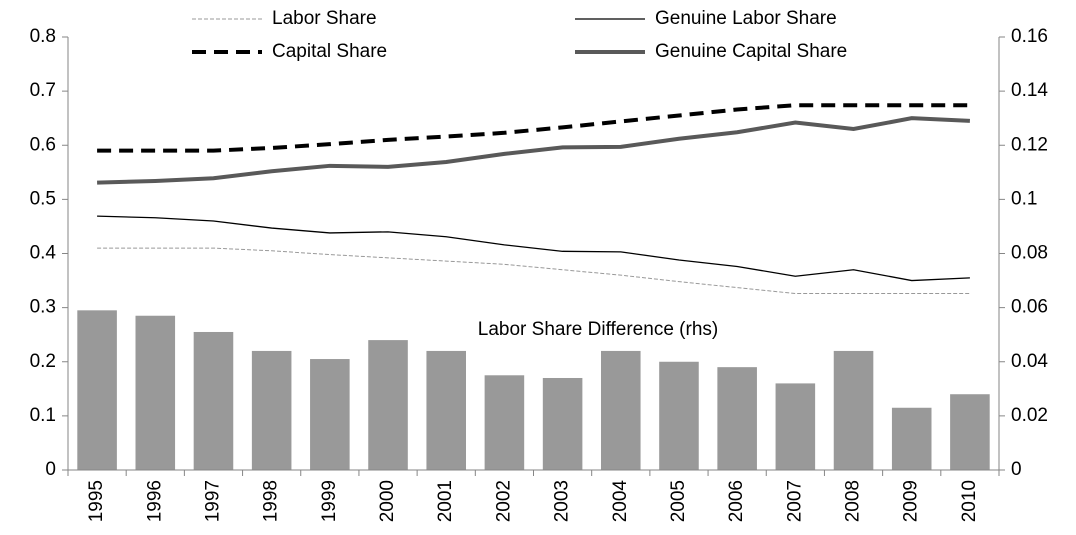 The width and height of the screenshot is (1076, 535). What do you see at coordinates (445, 501) in the screenshot?
I see `x-tick-label: 2001` at bounding box center [445, 501].